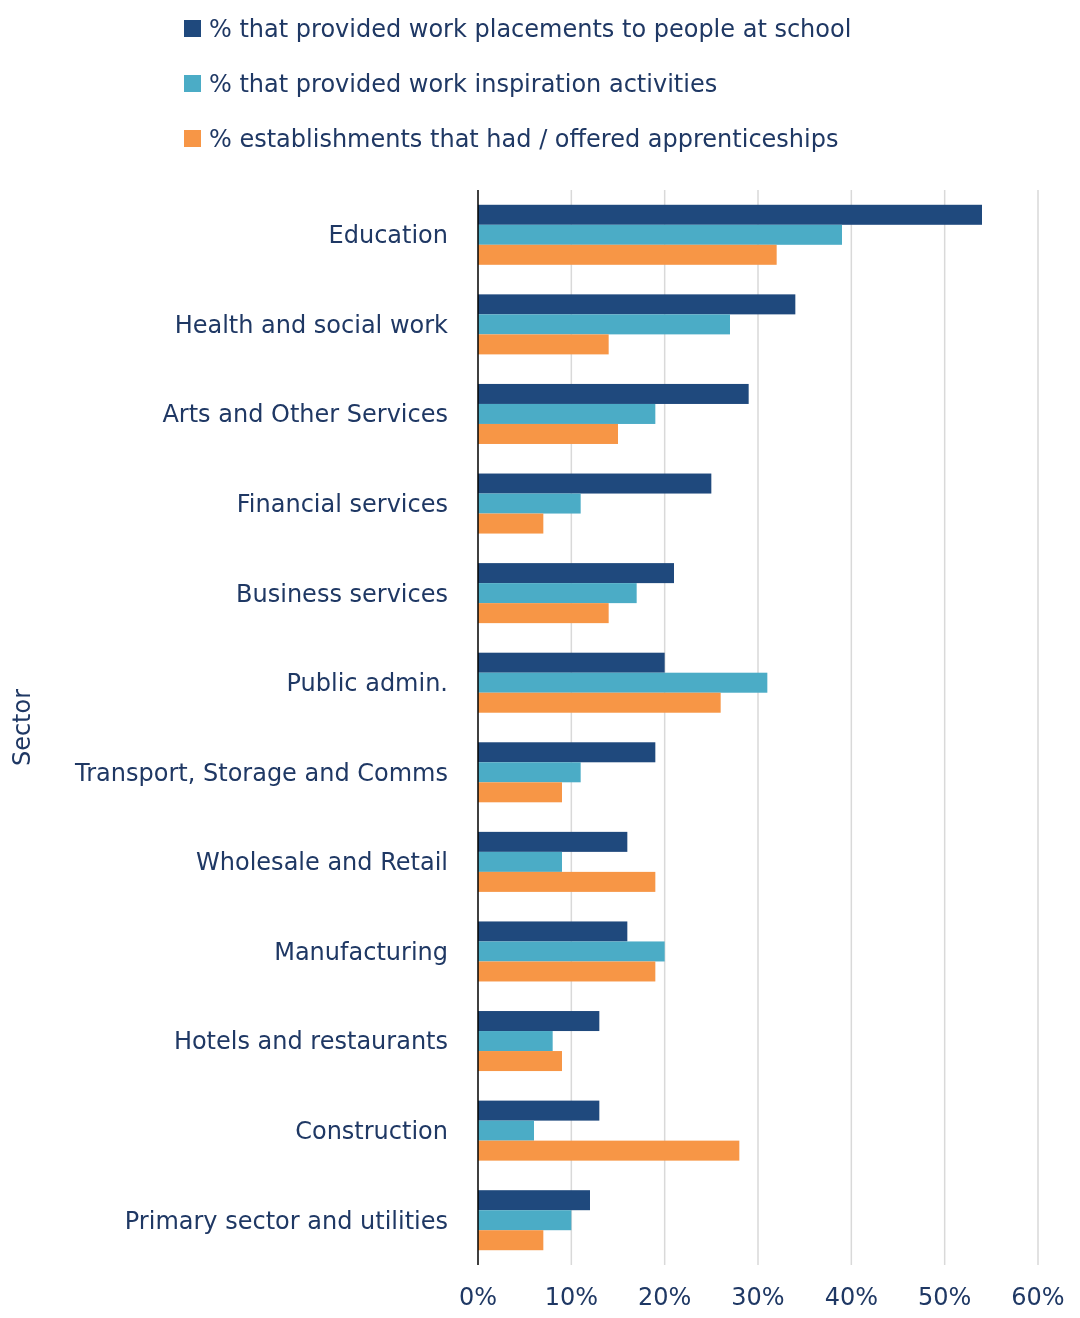 This screenshot has width=1080, height=1318. What do you see at coordinates (758, 1297) in the screenshot?
I see `x-tick-label: 30%` at bounding box center [758, 1297].